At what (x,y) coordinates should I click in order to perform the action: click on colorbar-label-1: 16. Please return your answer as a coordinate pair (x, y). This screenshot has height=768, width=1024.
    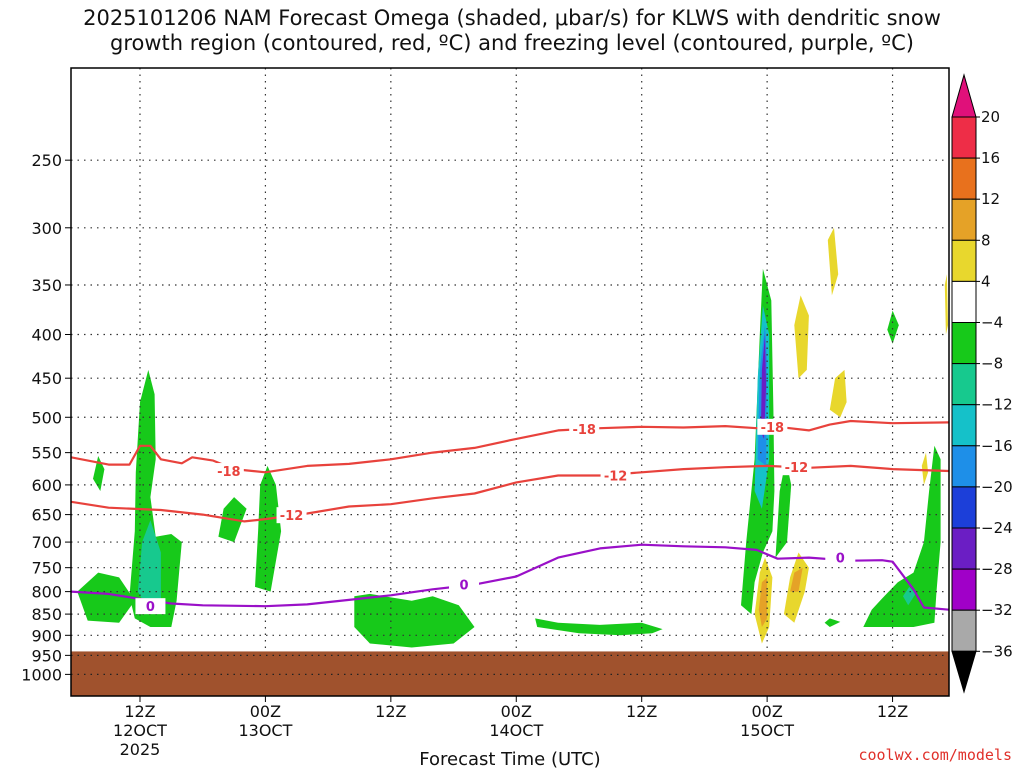
    Looking at the image, I should click on (990, 158).